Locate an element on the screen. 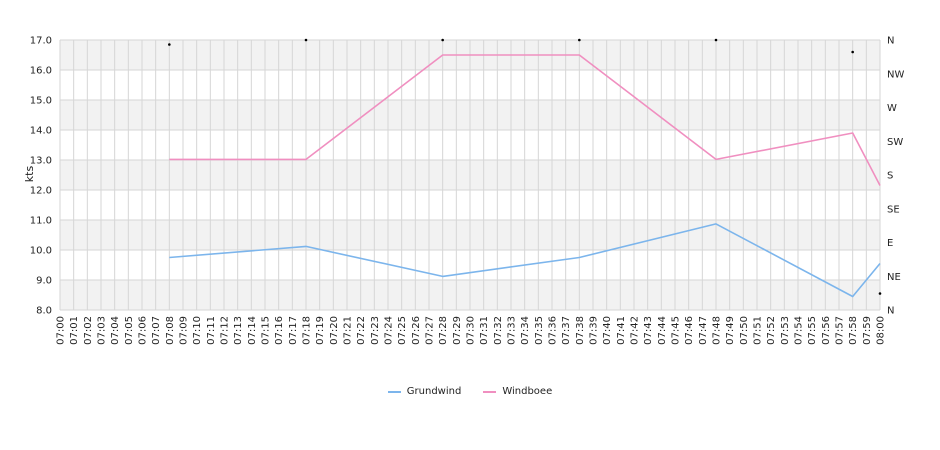  y-axis-ticks: 8.0 9.0 10.0 11.0 12.0 13.0 14.0 15.0 16.0 17.0 is located at coordinates (41, 176).